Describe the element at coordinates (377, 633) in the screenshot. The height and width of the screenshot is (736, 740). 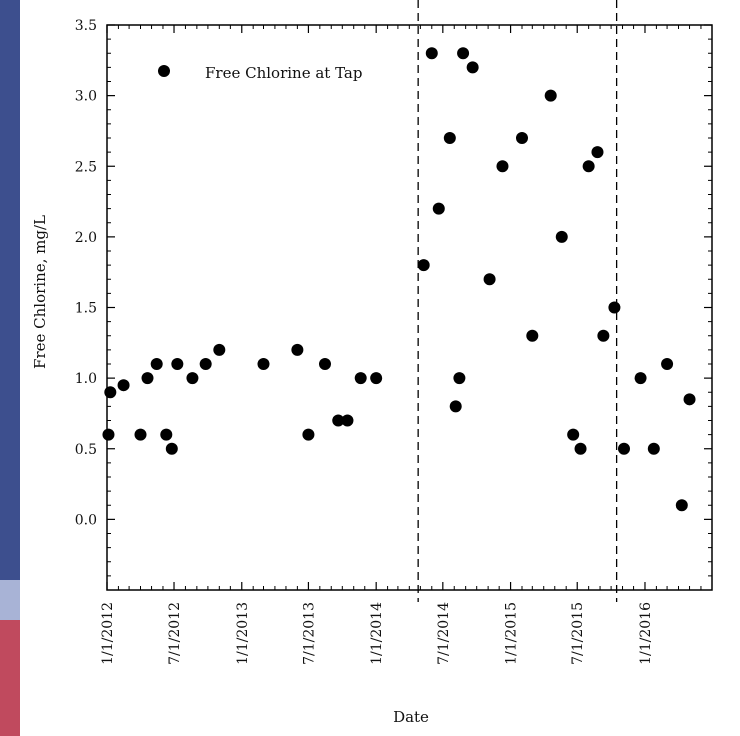
I see `x-tick-label: 1/1/2014` at that location.